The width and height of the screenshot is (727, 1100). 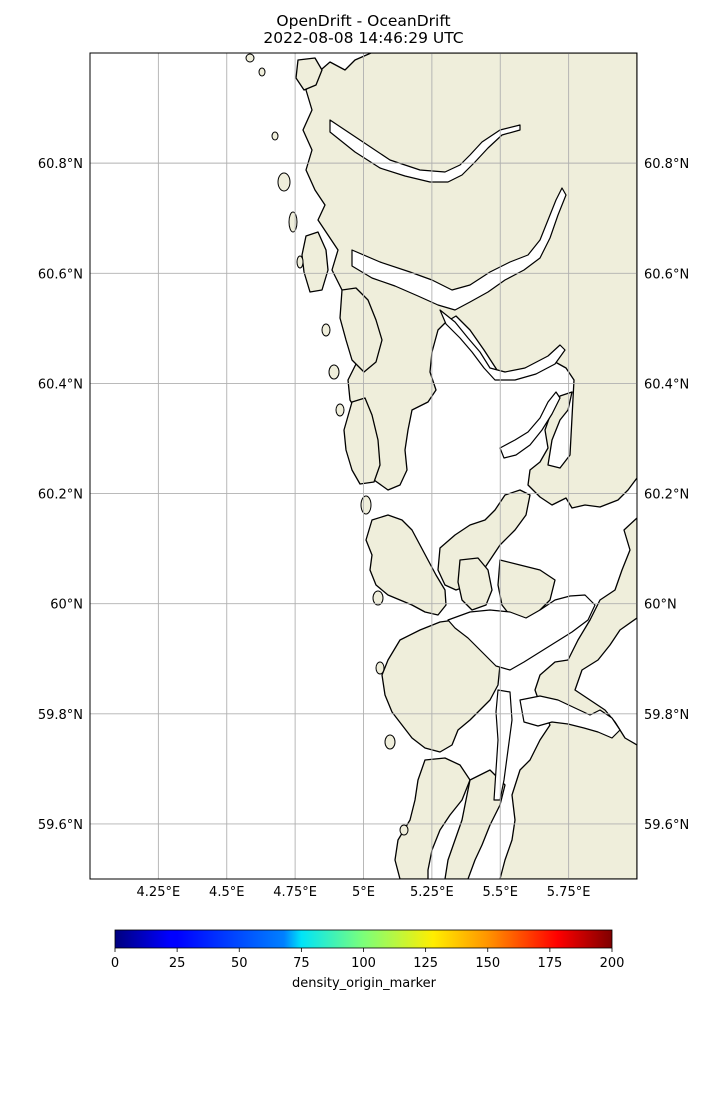 What do you see at coordinates (666, 164) in the screenshot?
I see `y-tick-label-right: 60.8°N` at bounding box center [666, 164].